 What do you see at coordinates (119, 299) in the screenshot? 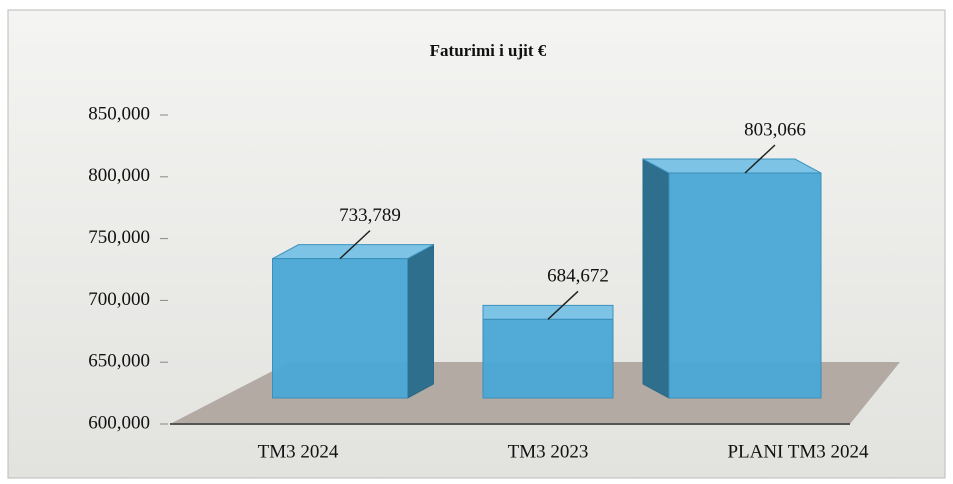
I see `y-tick-label: 700,000` at bounding box center [119, 299].